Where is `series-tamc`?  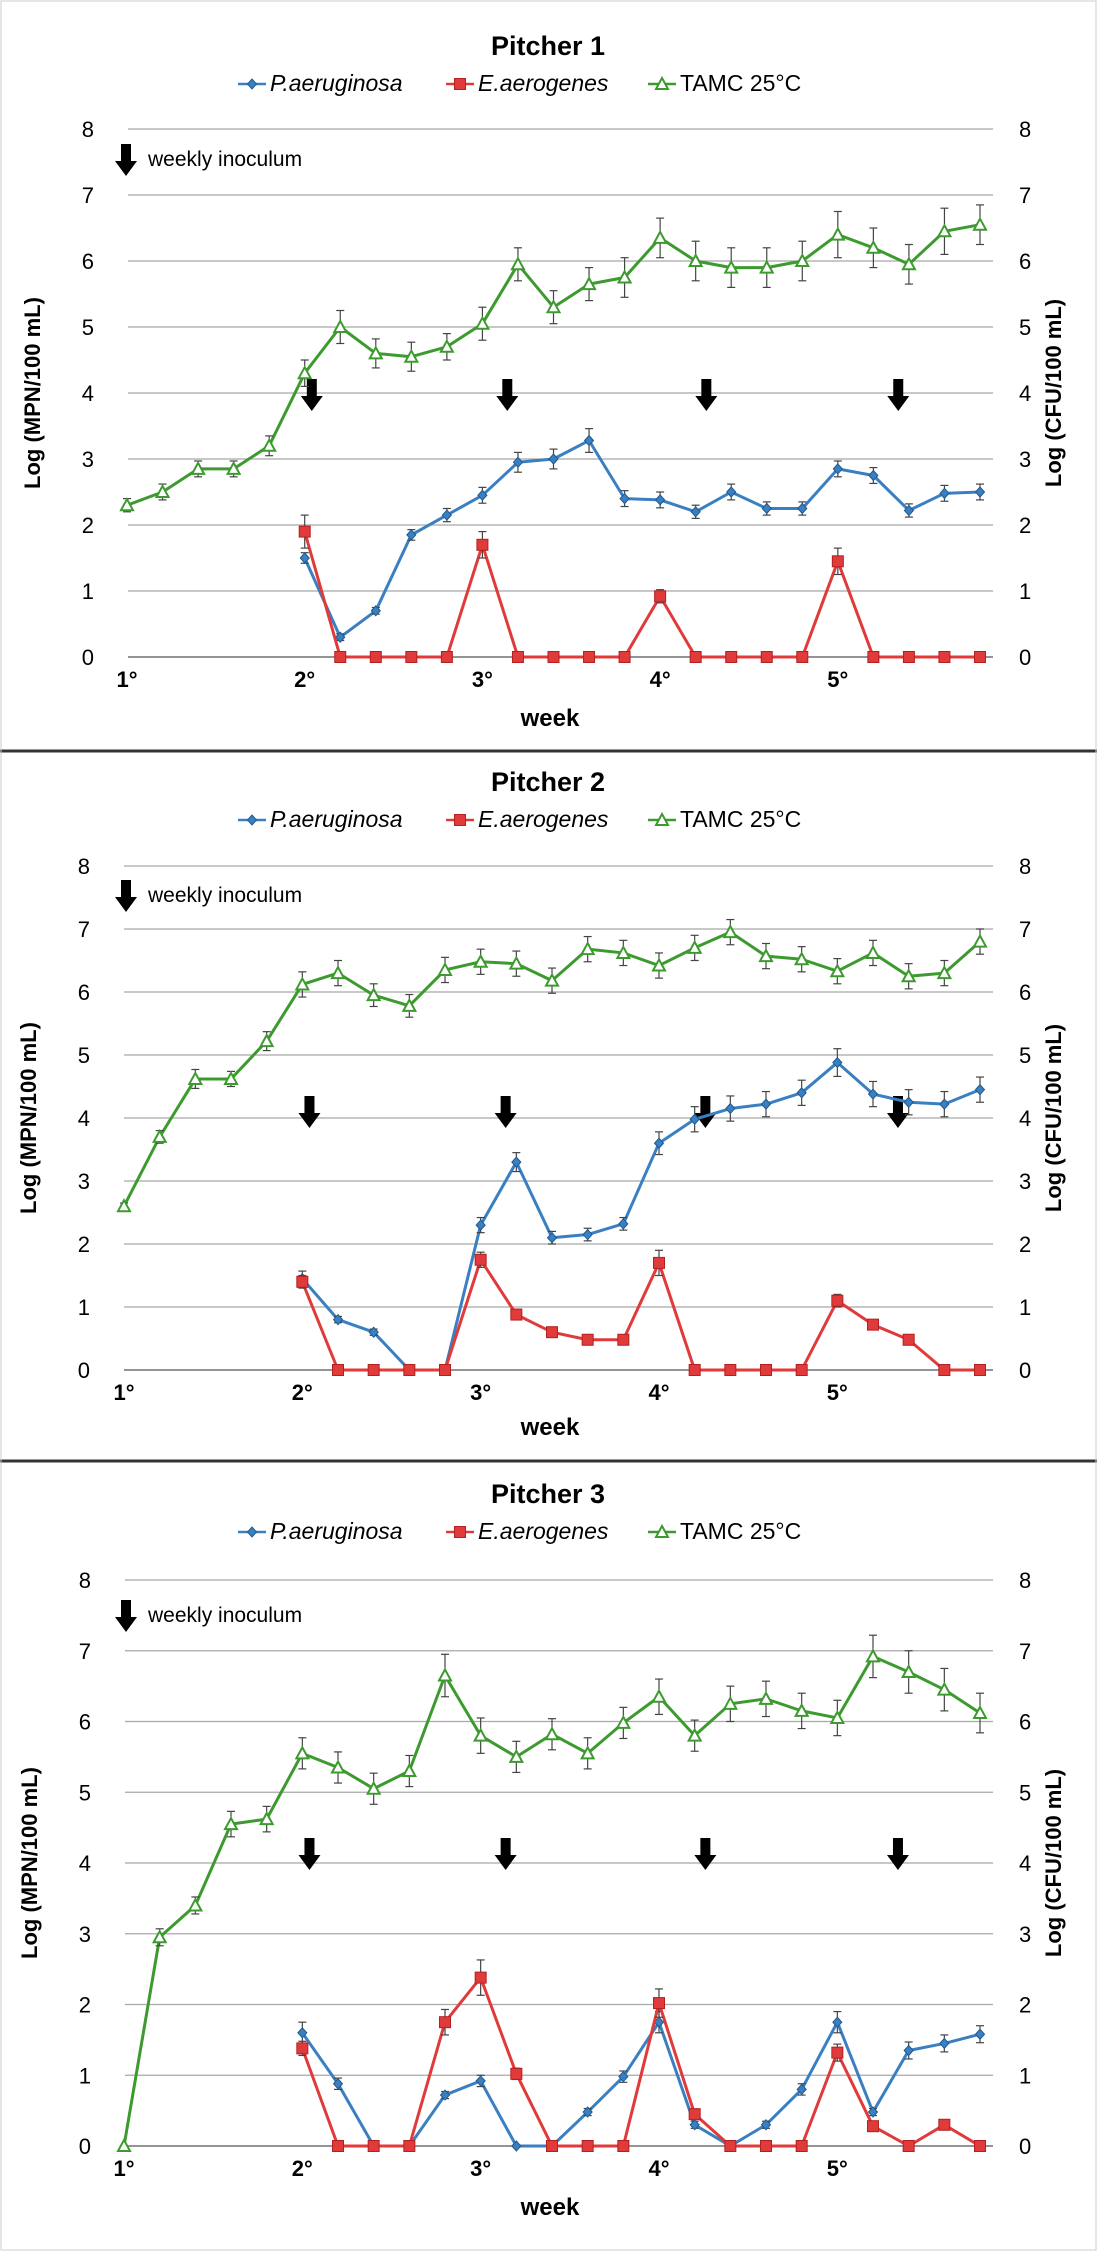
series-tamc is located at coordinates (552, 1065).